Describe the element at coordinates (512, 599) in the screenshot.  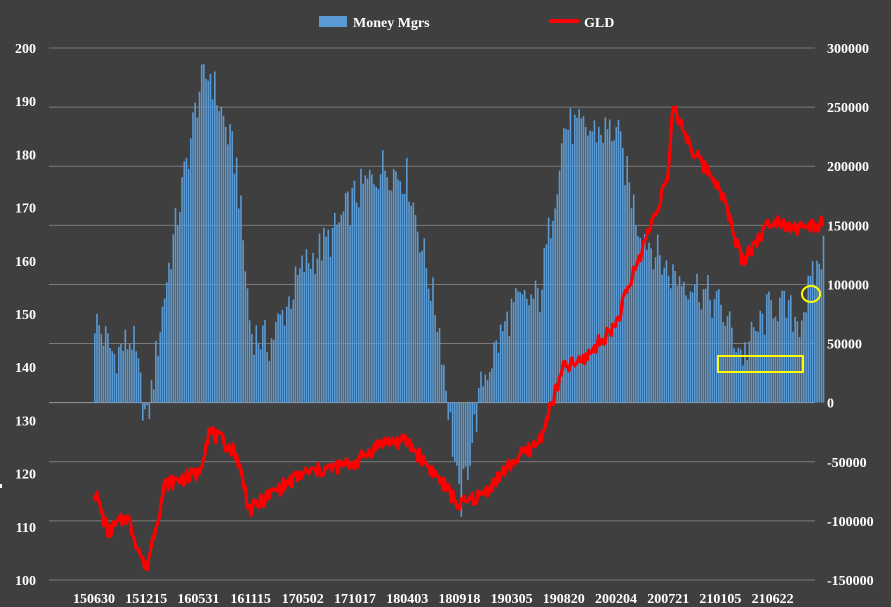
I see `x-tick-label: 190305` at that location.